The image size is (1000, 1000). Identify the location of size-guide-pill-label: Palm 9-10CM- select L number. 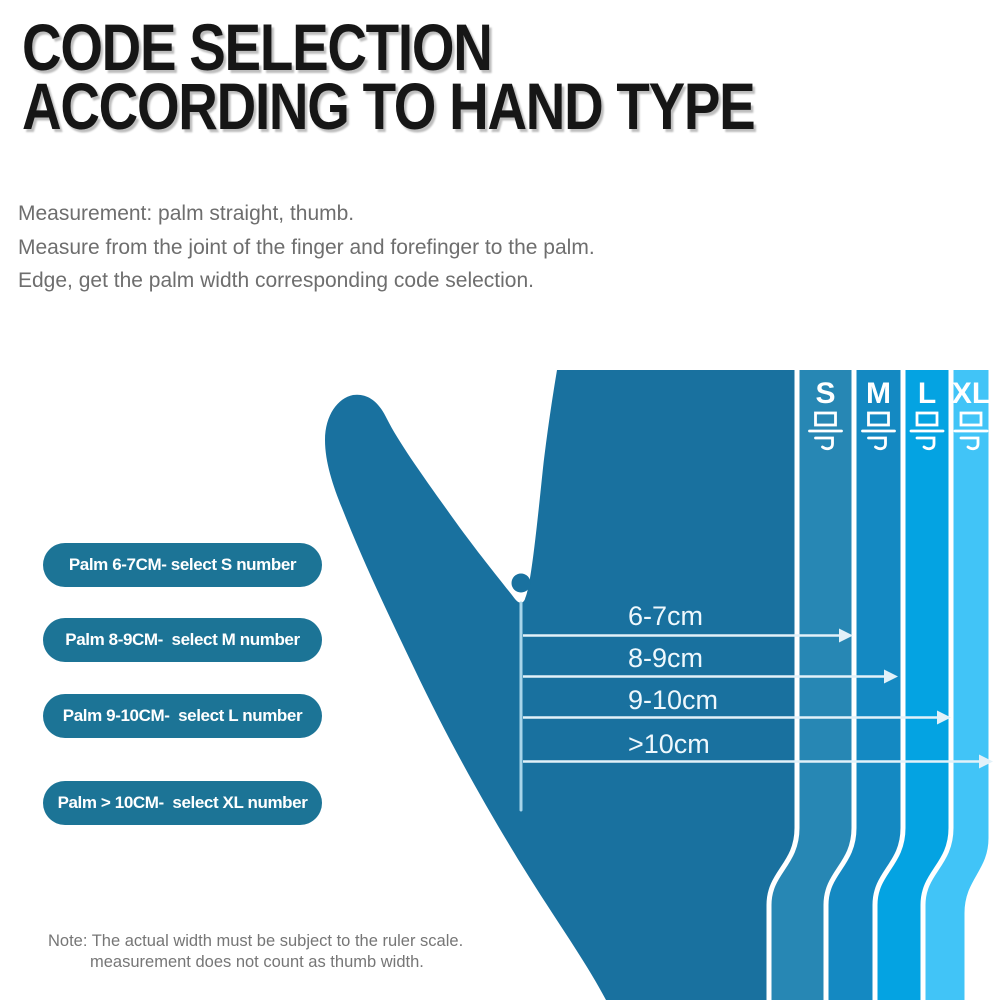
(182, 715).